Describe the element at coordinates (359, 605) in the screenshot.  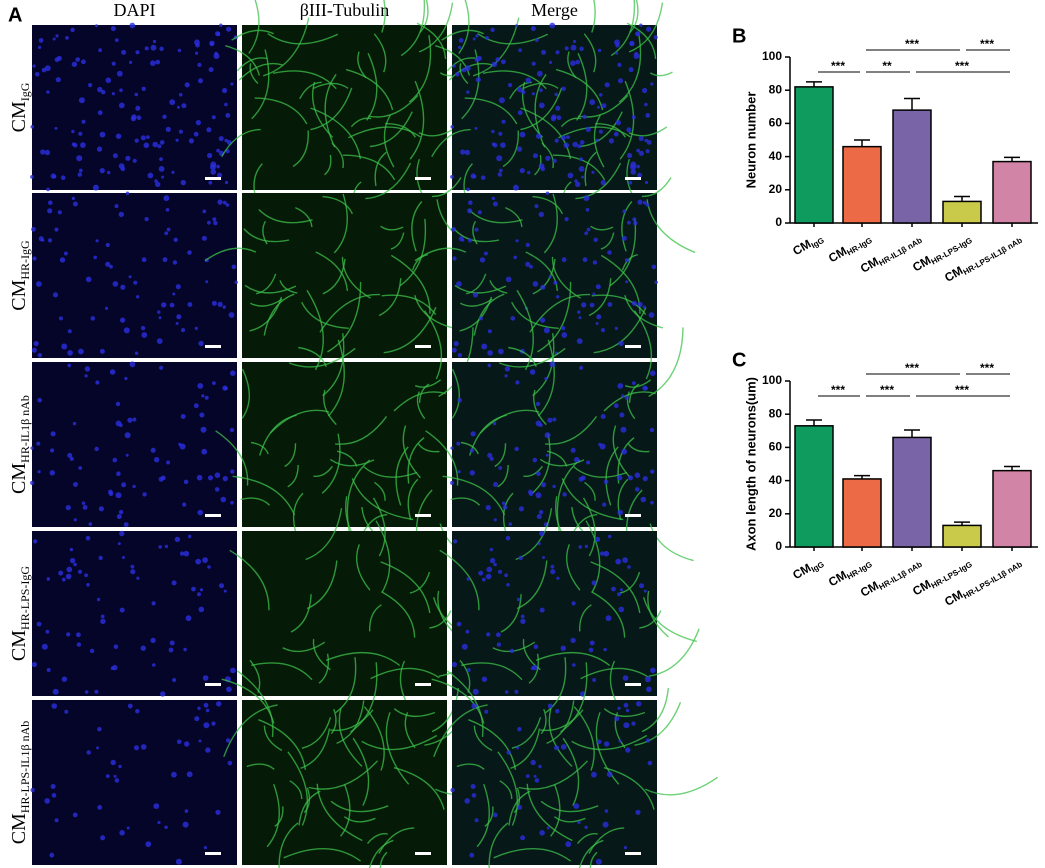
I see `micrograph` at that location.